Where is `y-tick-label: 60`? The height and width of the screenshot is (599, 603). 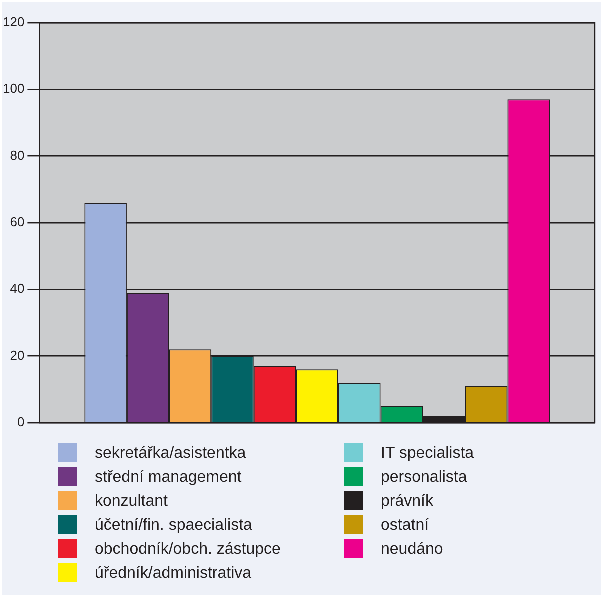
y-tick-label: 60 is located at coordinates (17, 222).